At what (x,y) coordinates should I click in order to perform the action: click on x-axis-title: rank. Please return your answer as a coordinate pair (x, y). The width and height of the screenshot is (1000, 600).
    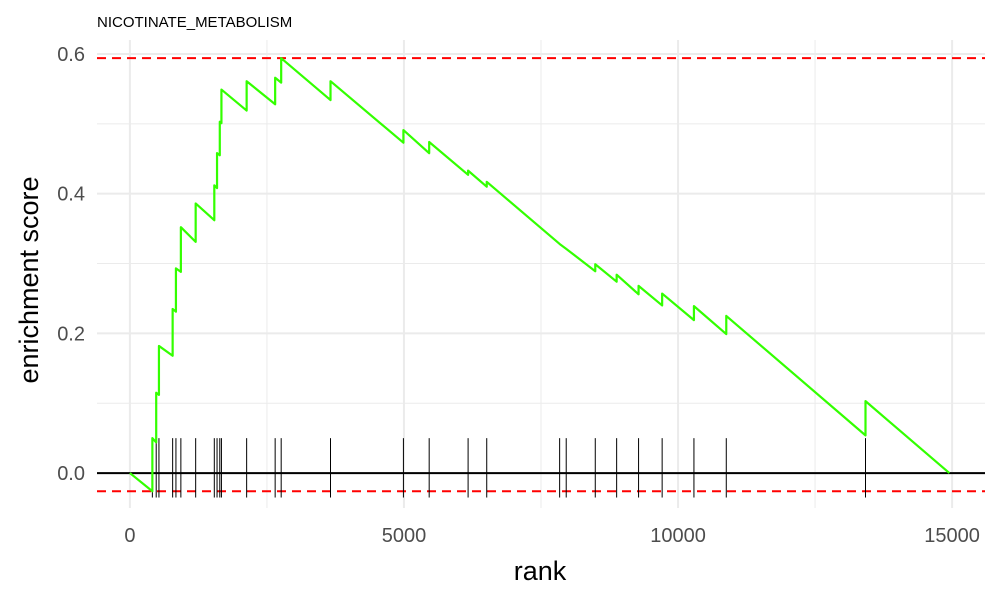
    Looking at the image, I should click on (540, 571).